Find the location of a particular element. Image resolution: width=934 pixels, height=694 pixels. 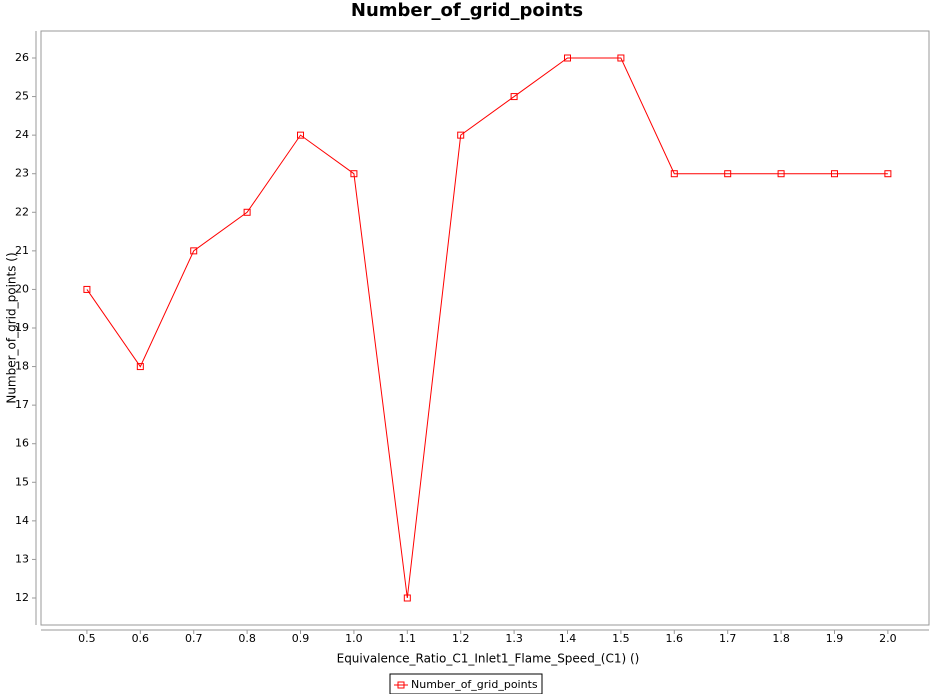

y-tick-label: 22 is located at coordinates (22, 211).